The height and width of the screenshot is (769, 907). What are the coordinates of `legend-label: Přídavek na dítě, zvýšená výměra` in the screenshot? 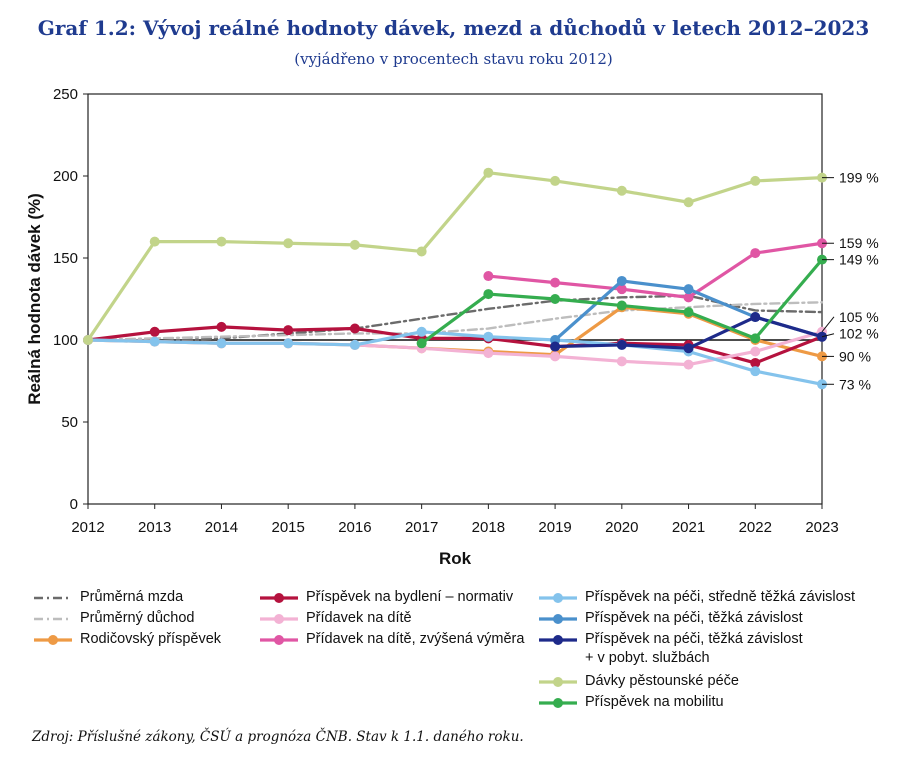 It's located at (415, 639).